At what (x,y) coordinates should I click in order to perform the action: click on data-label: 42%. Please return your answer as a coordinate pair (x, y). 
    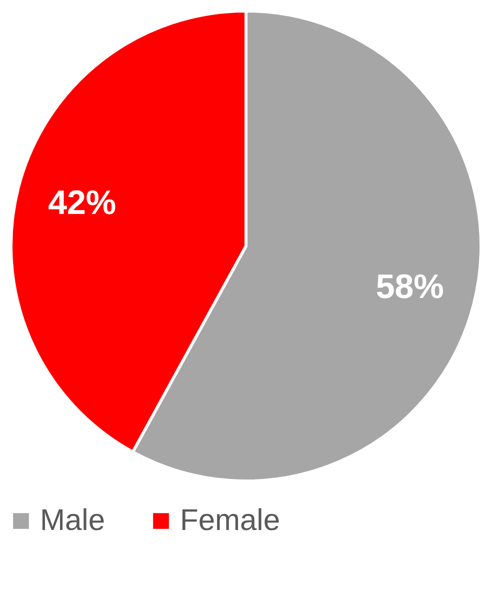
    Looking at the image, I should click on (82, 203).